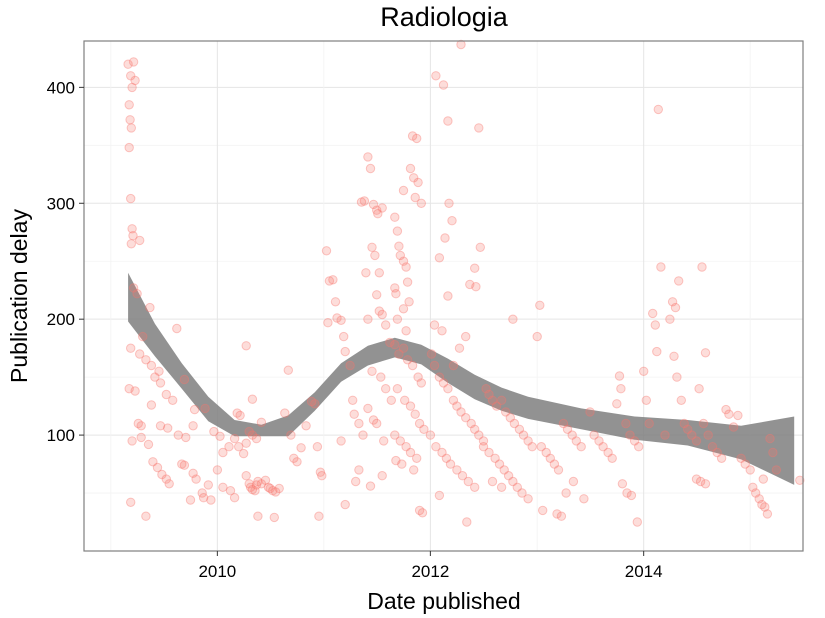 The width and height of the screenshot is (825, 618). What do you see at coordinates (61, 319) in the screenshot?
I see `y-tick-label: 200` at bounding box center [61, 319].